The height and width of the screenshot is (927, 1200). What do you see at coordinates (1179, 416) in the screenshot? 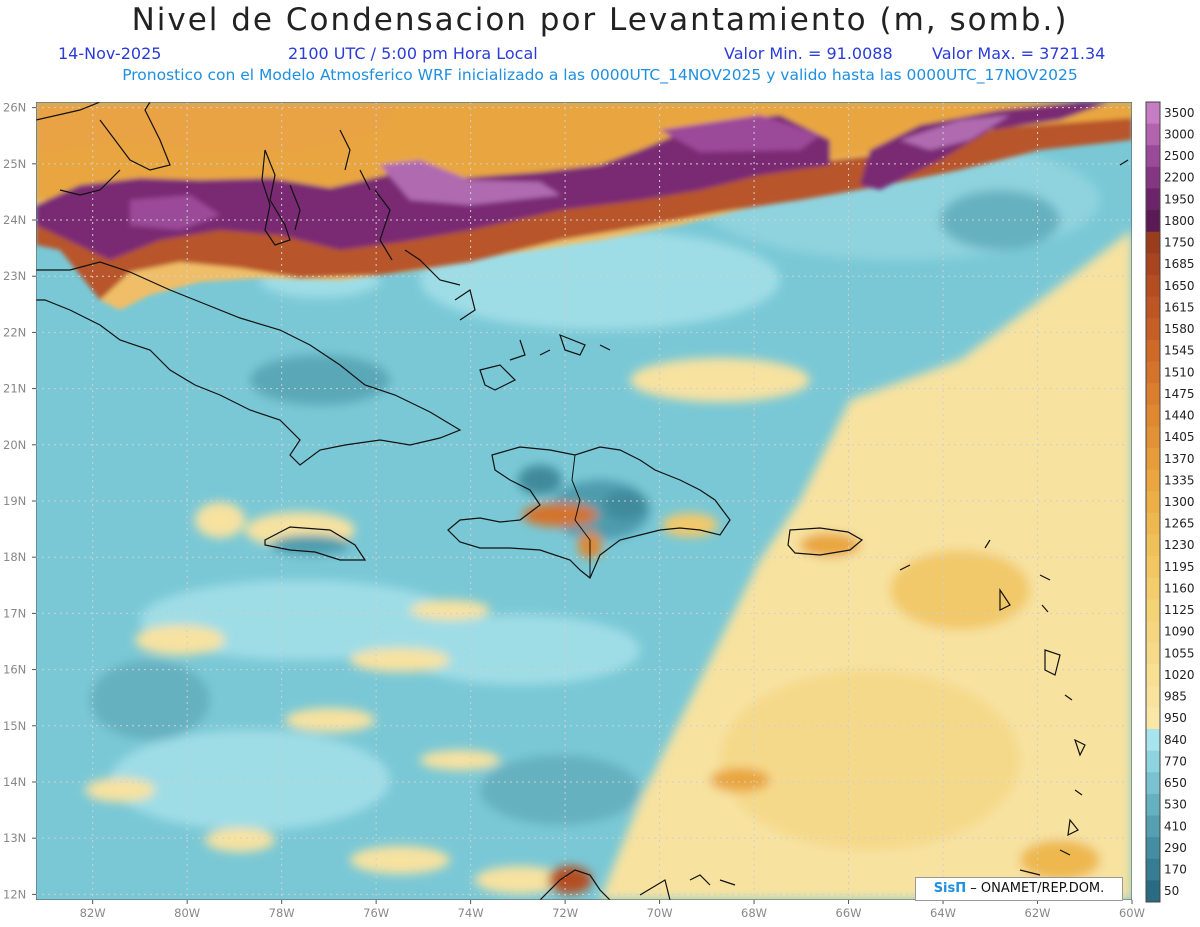
I see `colorbar-label: 1440` at bounding box center [1179, 416].